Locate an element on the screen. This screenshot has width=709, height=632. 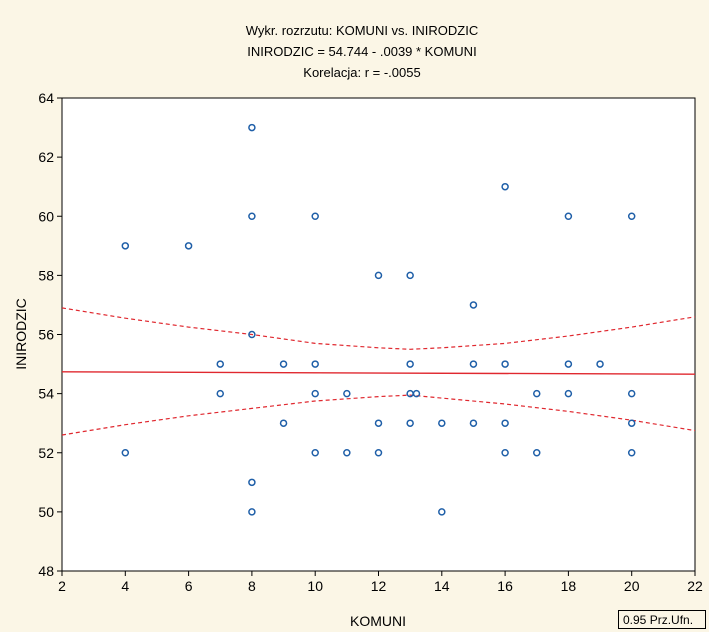
y-tick-label: 60 is located at coordinates (46, 216).